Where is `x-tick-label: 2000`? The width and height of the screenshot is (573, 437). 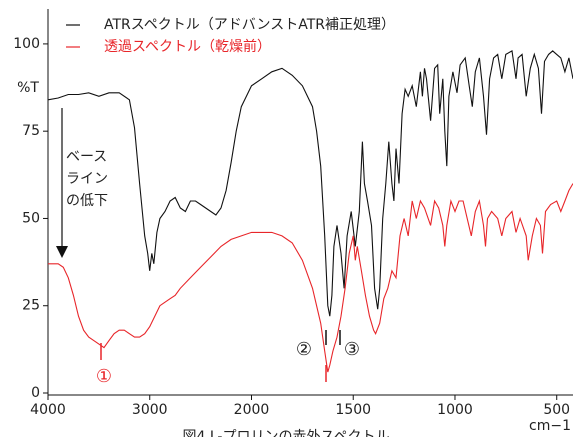
x-tick-label: 2000 is located at coordinates (252, 410).